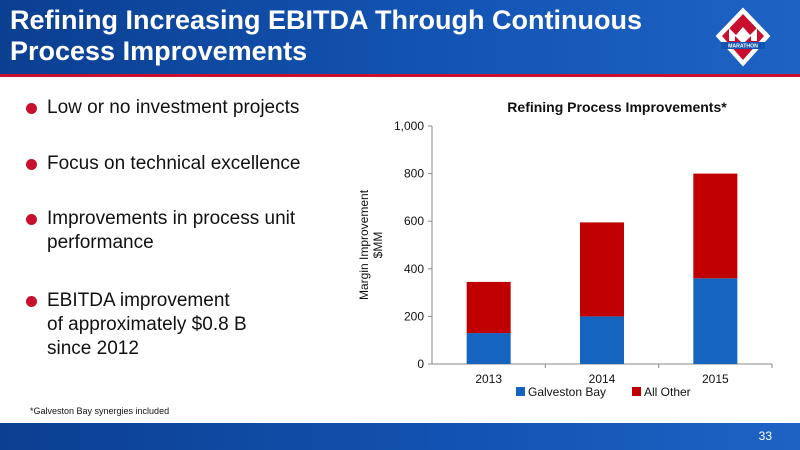 Image resolution: width=800 pixels, height=450 pixels. I want to click on bullet-text: Focus on technical excellence, so click(174, 163).